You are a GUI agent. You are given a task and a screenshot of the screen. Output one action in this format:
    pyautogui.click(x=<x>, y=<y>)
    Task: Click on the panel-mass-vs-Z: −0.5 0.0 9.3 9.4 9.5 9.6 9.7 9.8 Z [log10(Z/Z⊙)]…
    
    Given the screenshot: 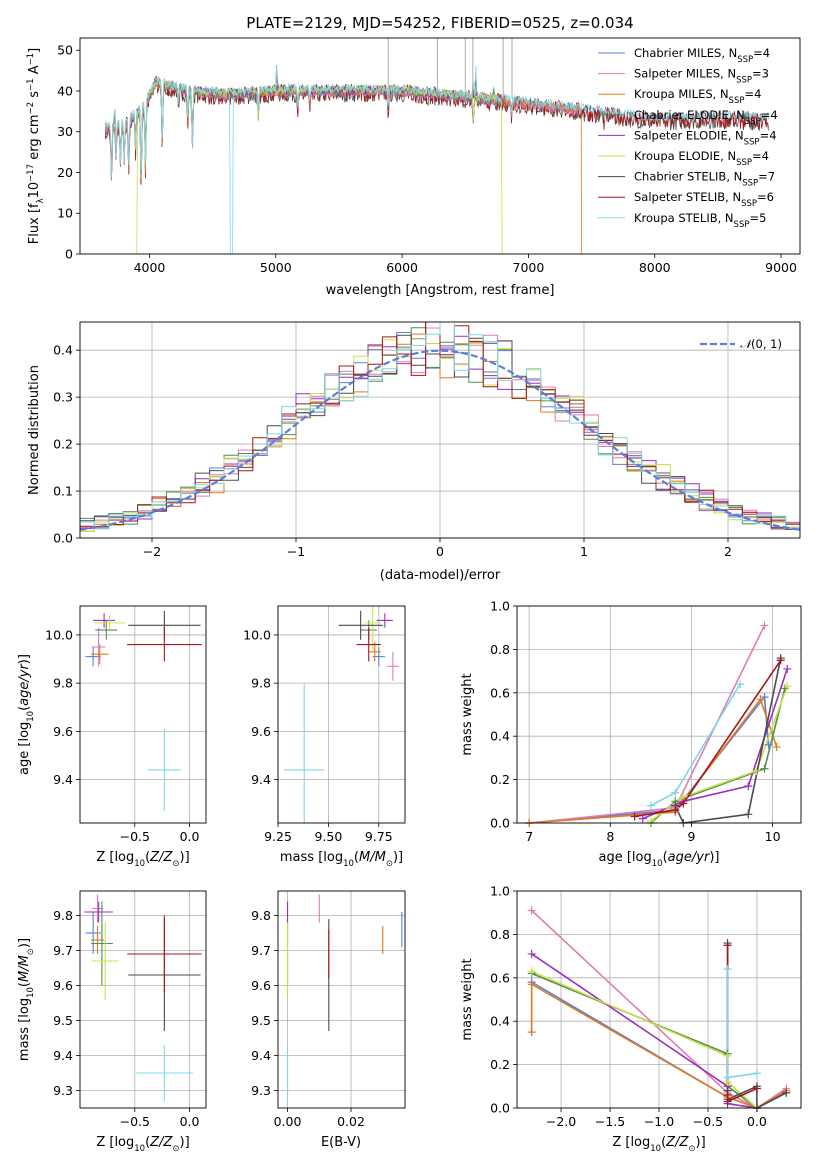 What is the action you would take?
    pyautogui.click(x=112, y=1022)
    